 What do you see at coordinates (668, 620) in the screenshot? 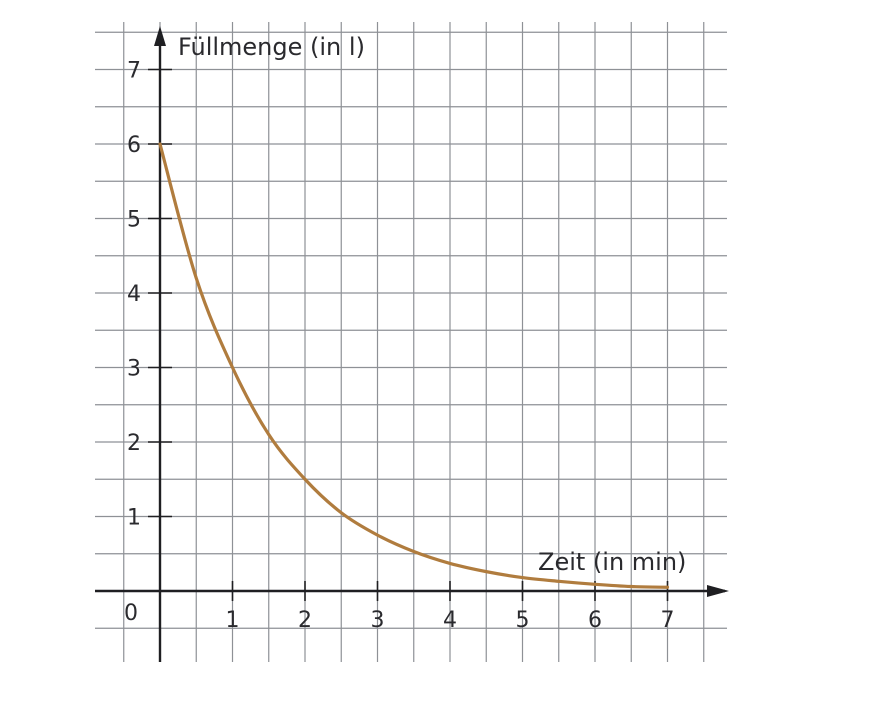
I see `x-tick-label: 7` at bounding box center [668, 620].